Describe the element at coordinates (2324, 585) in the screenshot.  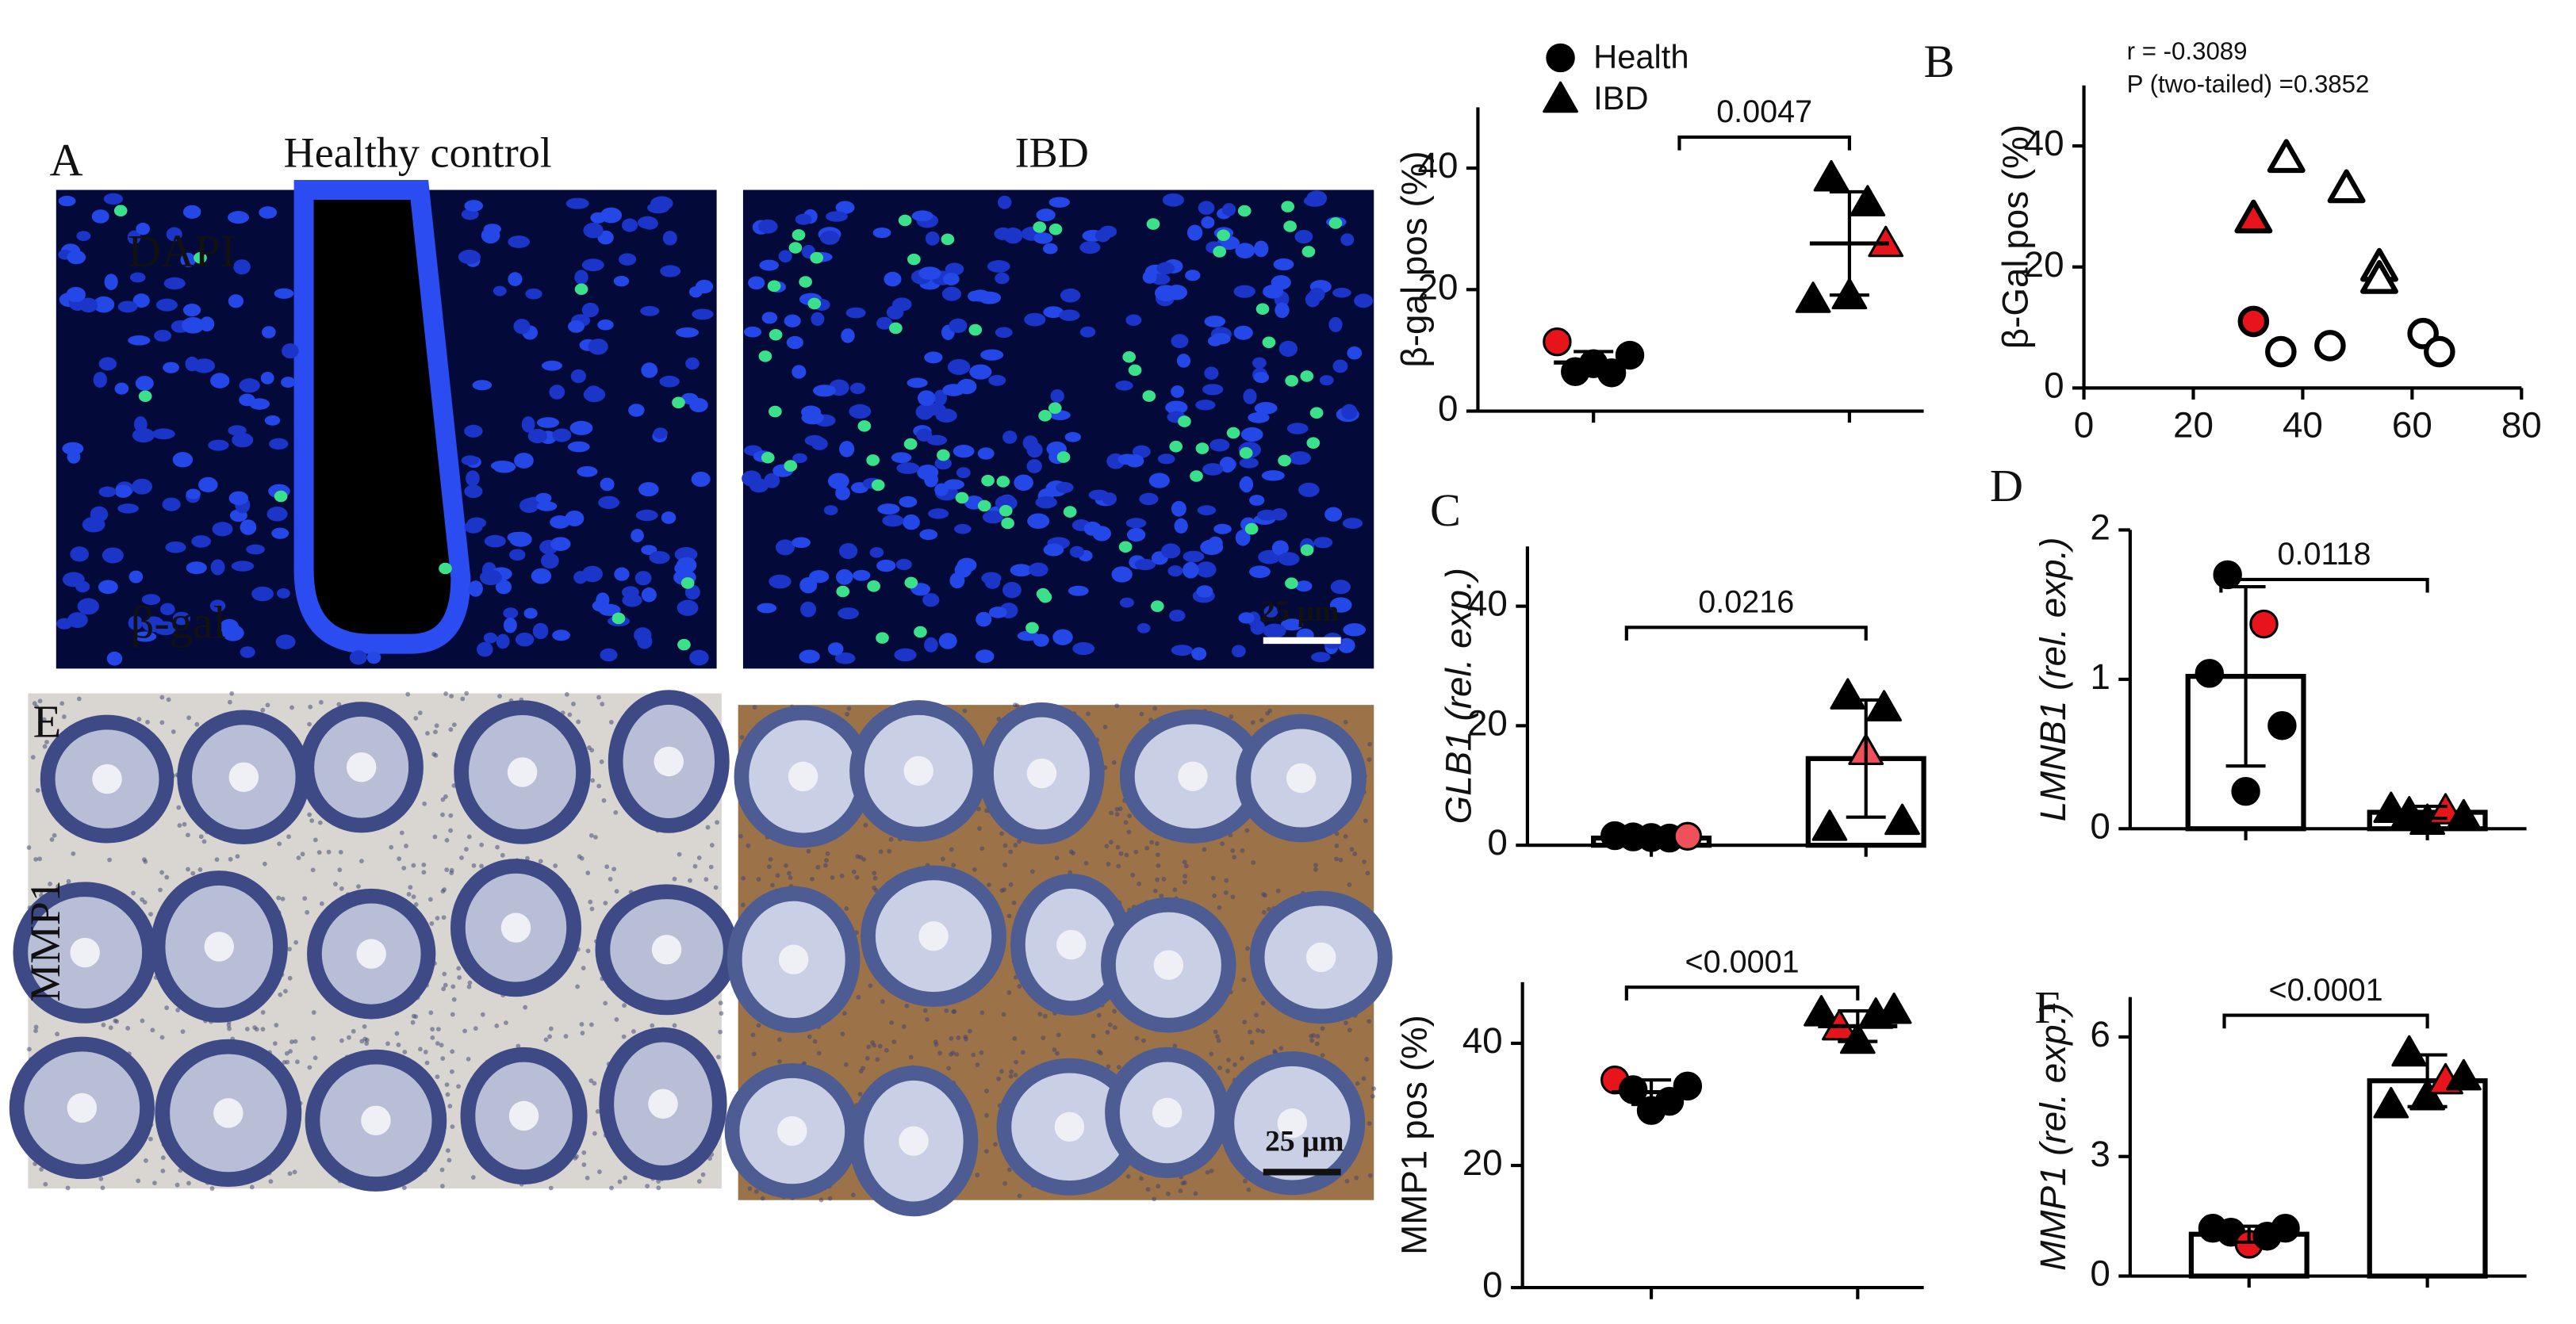
I see `significance-bracket` at that location.